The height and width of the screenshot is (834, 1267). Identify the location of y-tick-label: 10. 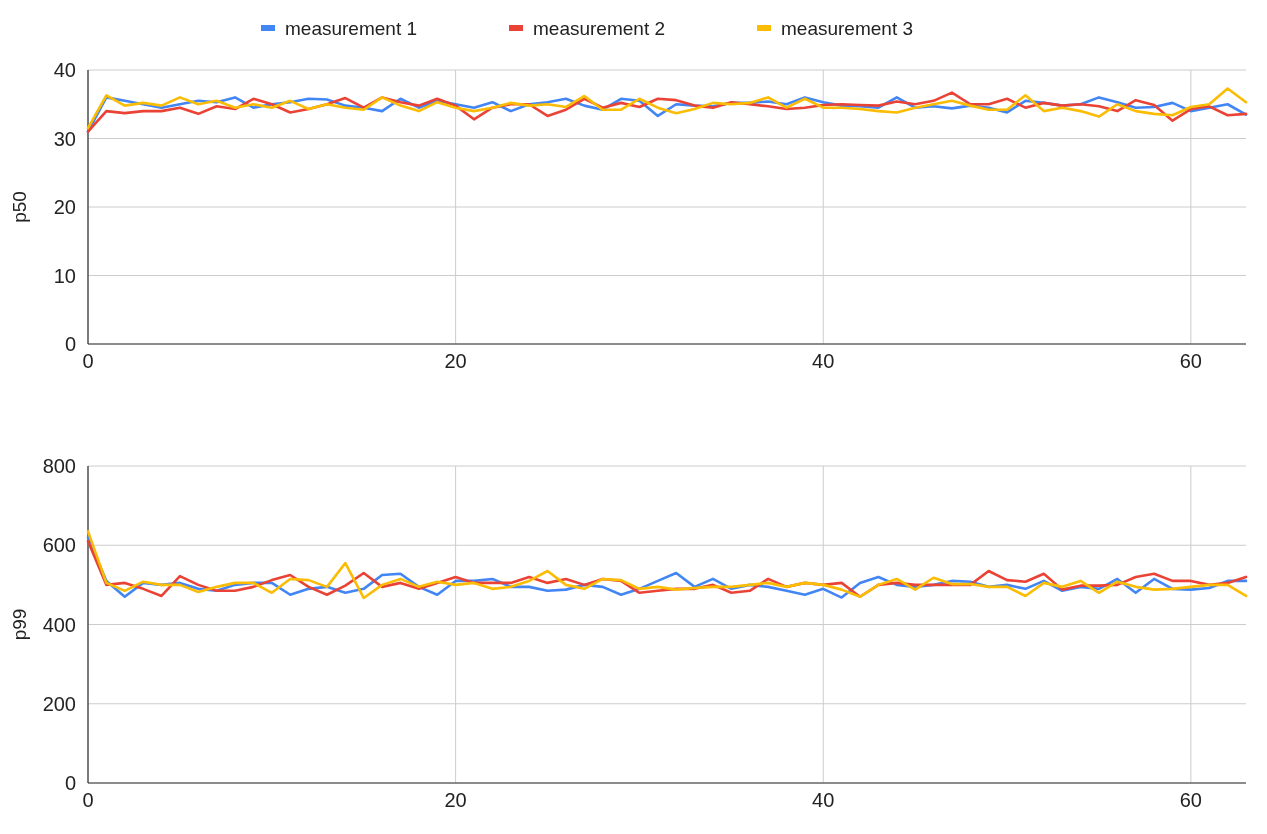
(64, 275).